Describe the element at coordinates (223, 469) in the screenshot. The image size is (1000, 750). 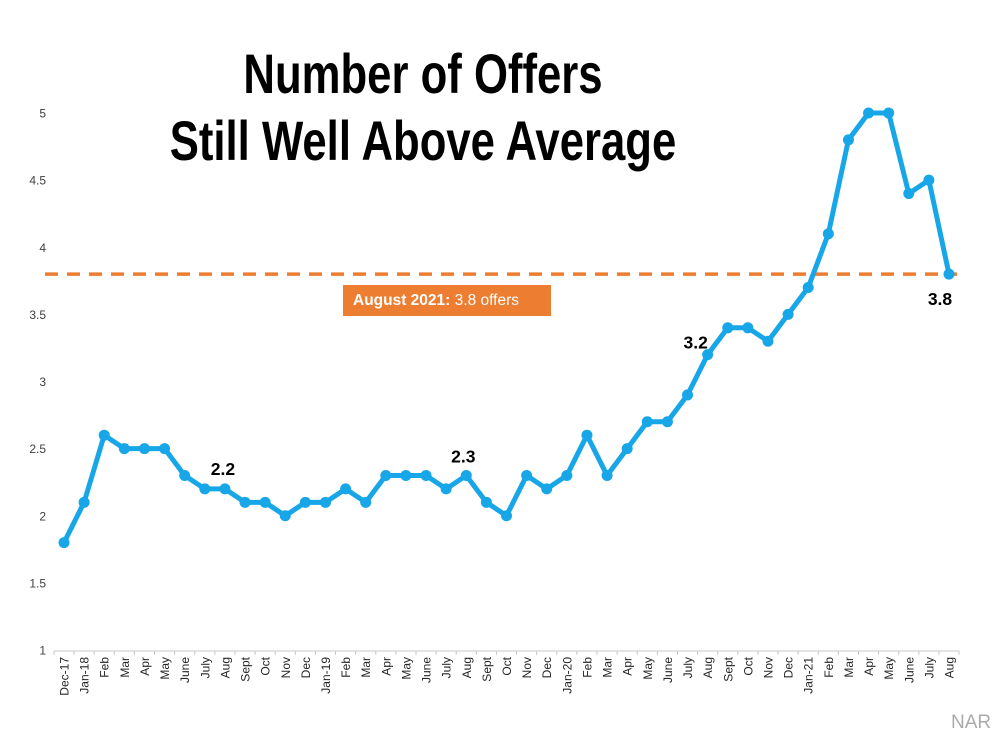
I see `point-label: 2.2` at that location.